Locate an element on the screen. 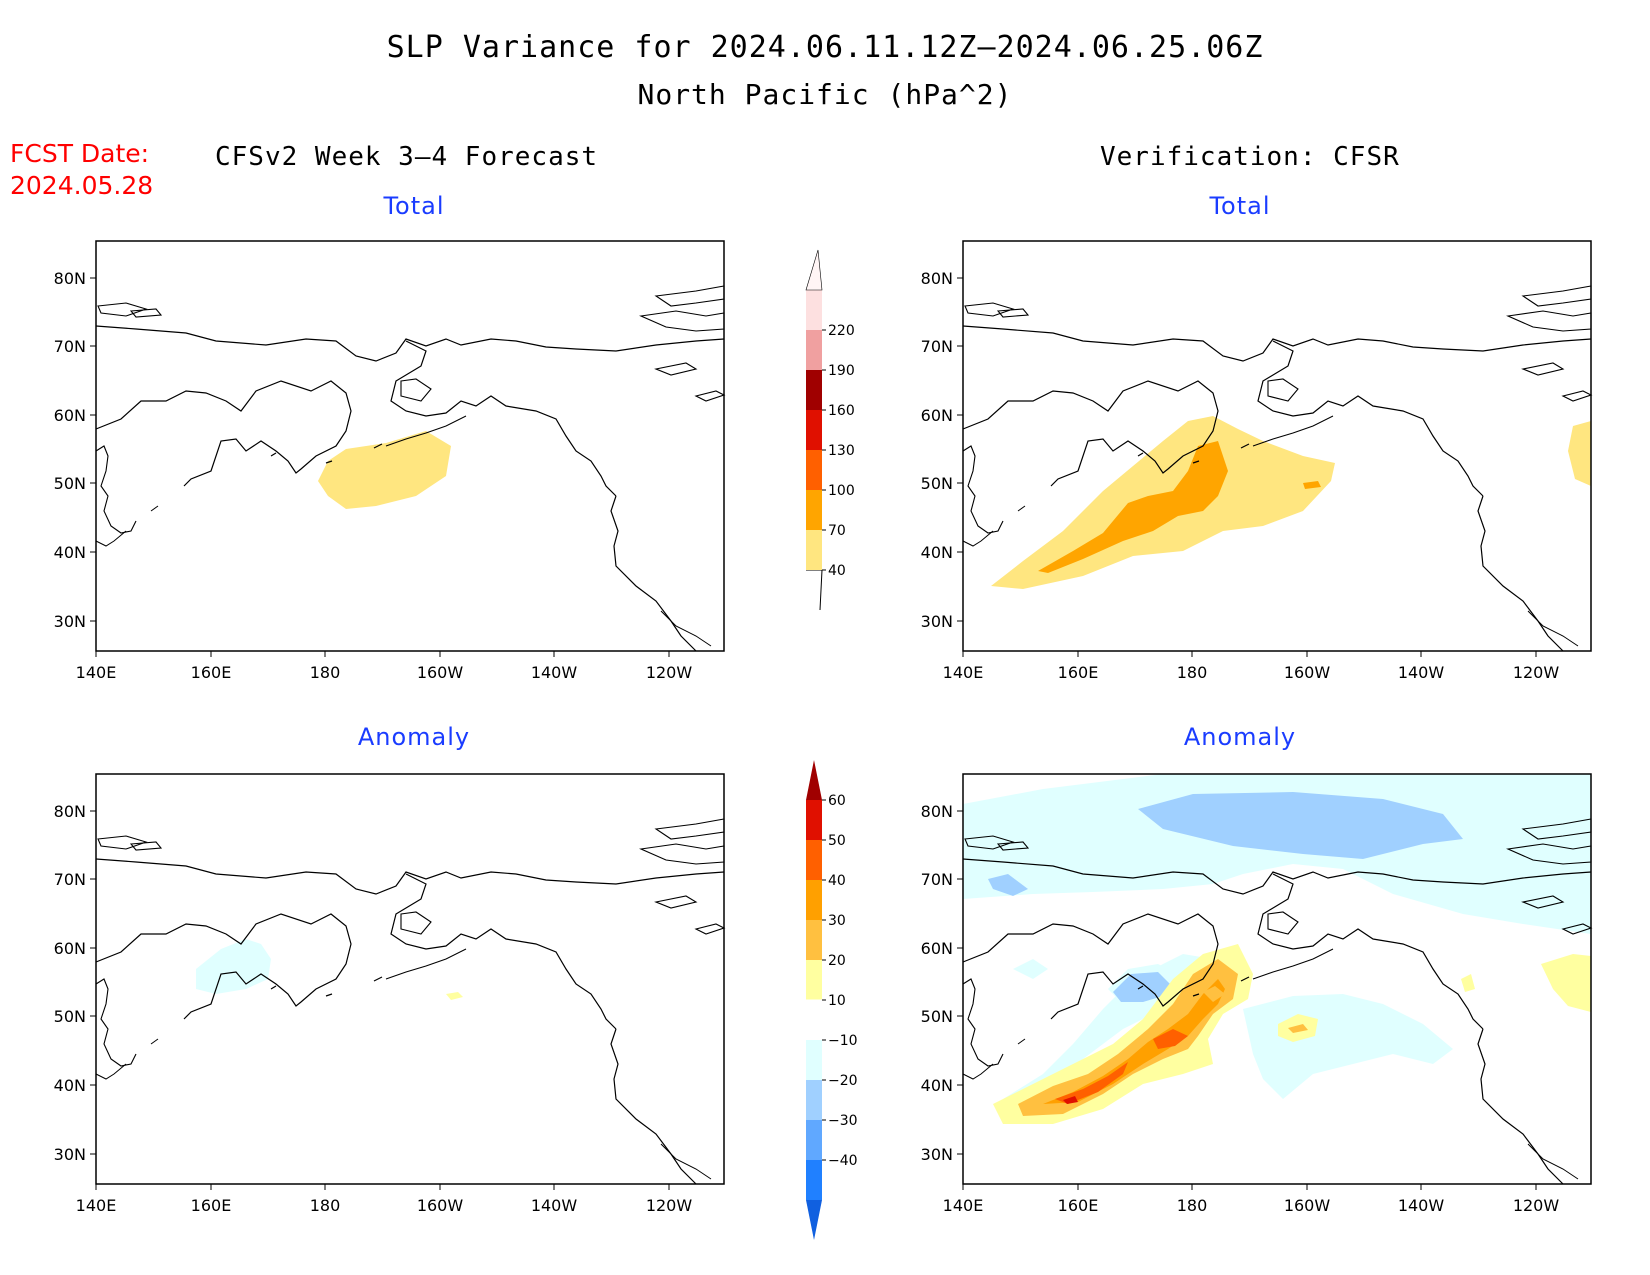 This screenshot has width=1650, height=1275. map-panel-verification-total is located at coordinates (1277, 446).